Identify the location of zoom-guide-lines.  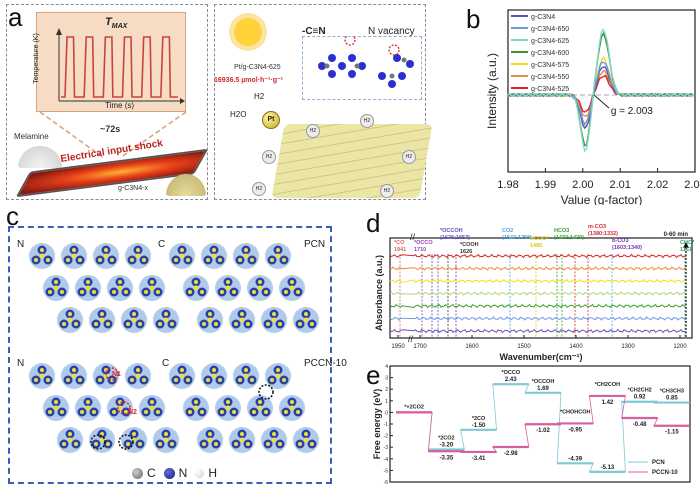
(113, 135).